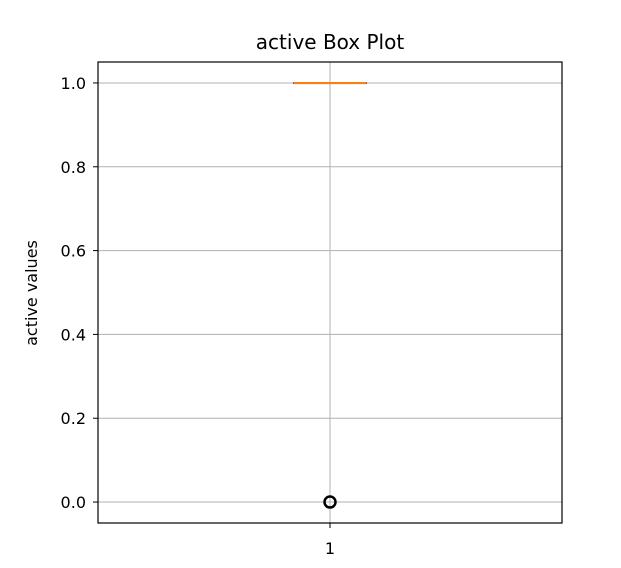  What do you see at coordinates (73, 418) in the screenshot?
I see `y-tick-label: 0.2` at bounding box center [73, 418].